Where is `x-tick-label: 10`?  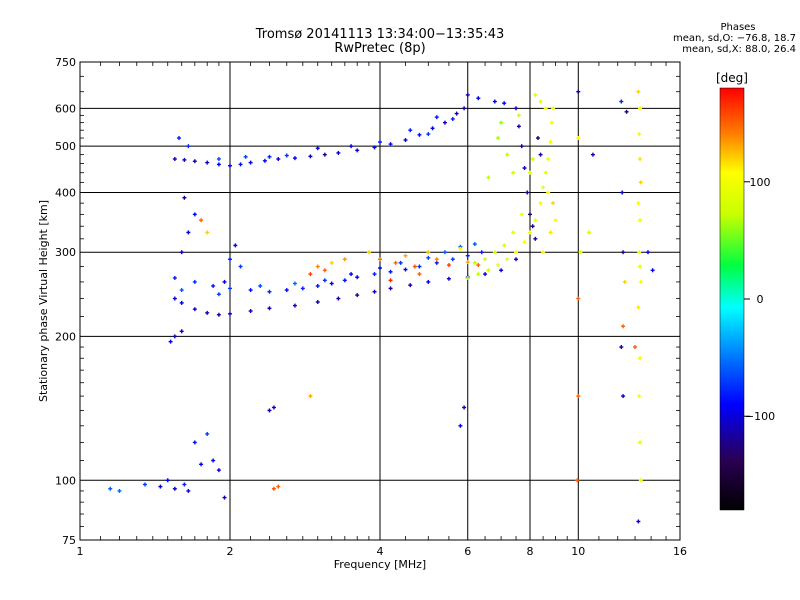 x-tick-label: 10 is located at coordinates (578, 551).